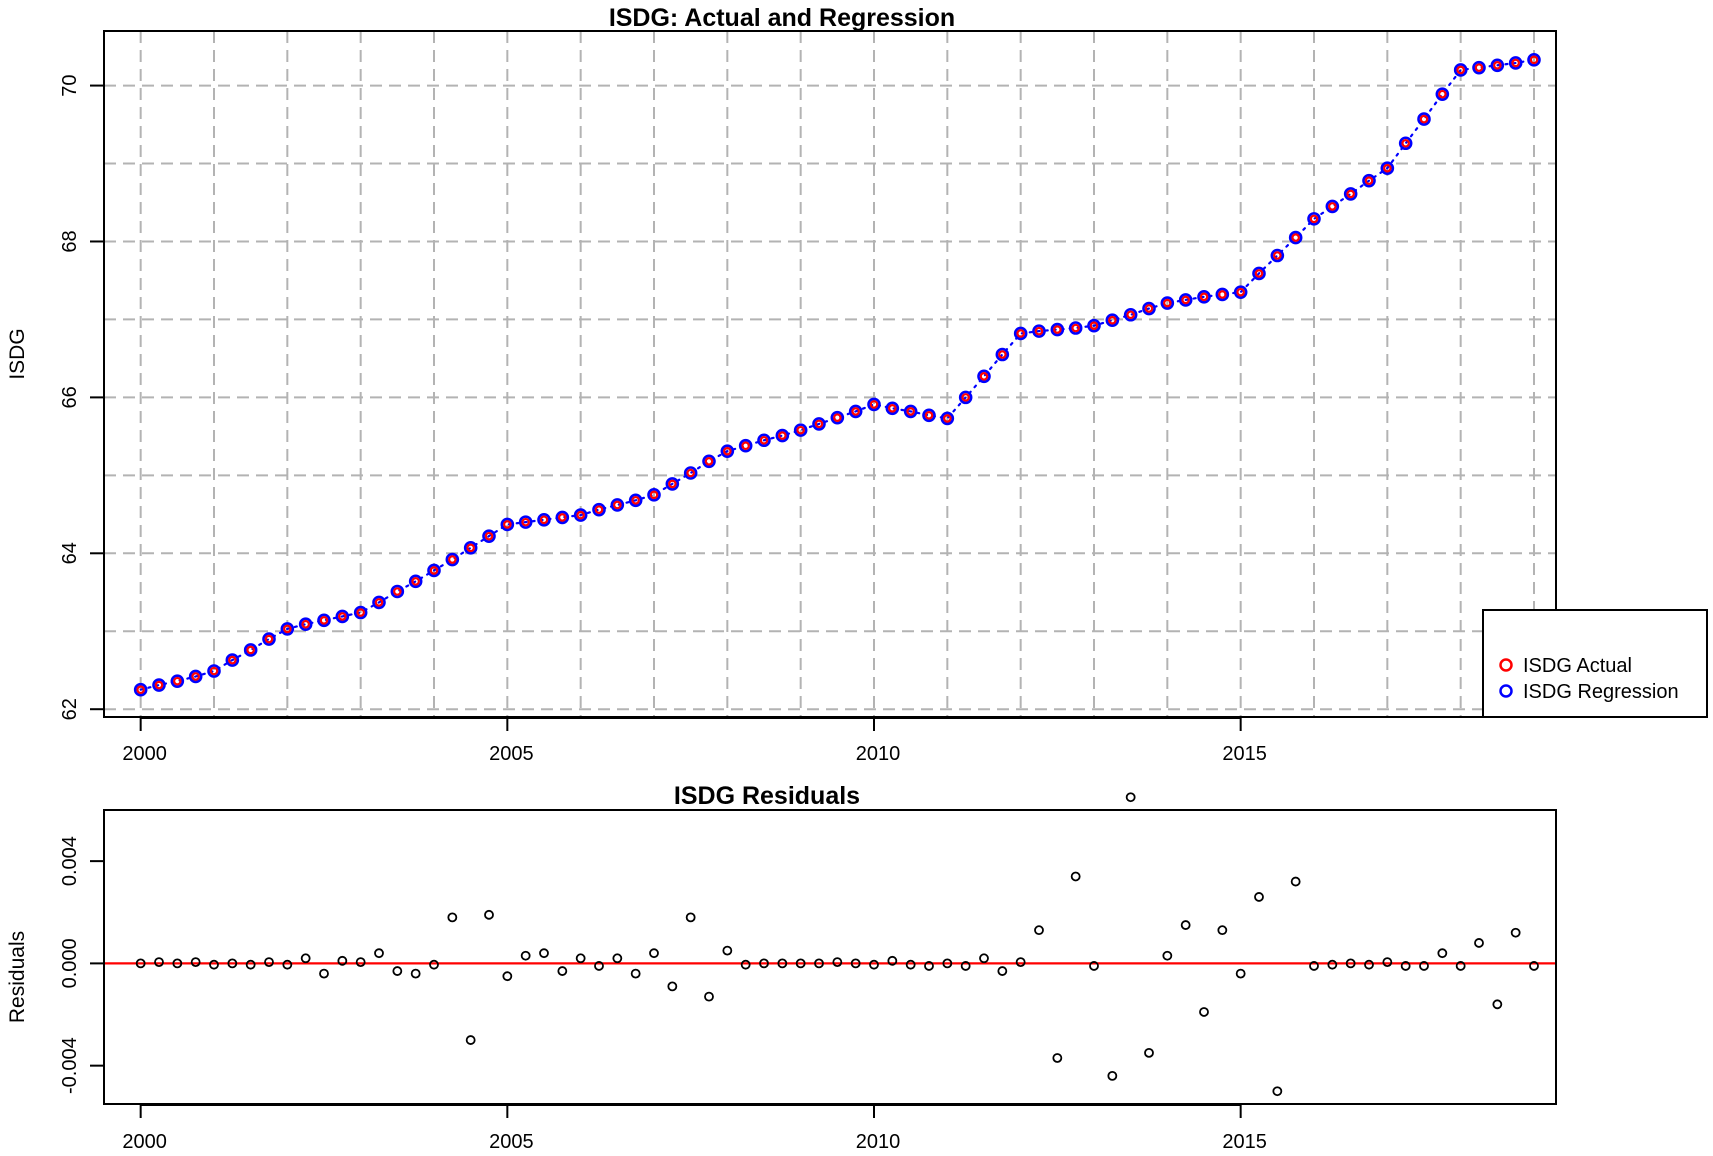 The width and height of the screenshot is (1713, 1156). What do you see at coordinates (1601, 692) in the screenshot?
I see `legend-label-regression: ISDG Regression` at bounding box center [1601, 692].